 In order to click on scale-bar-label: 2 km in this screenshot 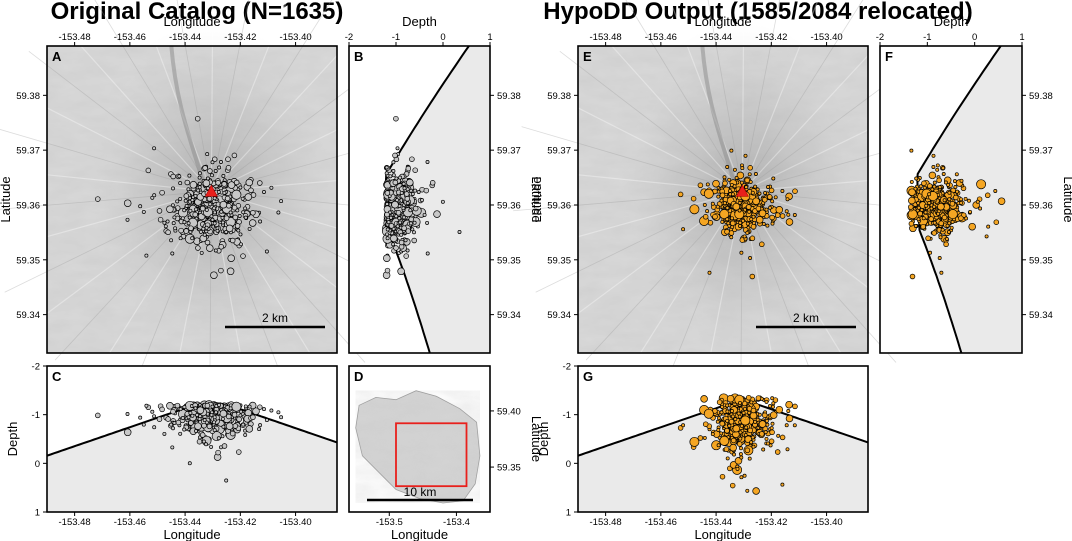, I will do `click(806, 318)`.